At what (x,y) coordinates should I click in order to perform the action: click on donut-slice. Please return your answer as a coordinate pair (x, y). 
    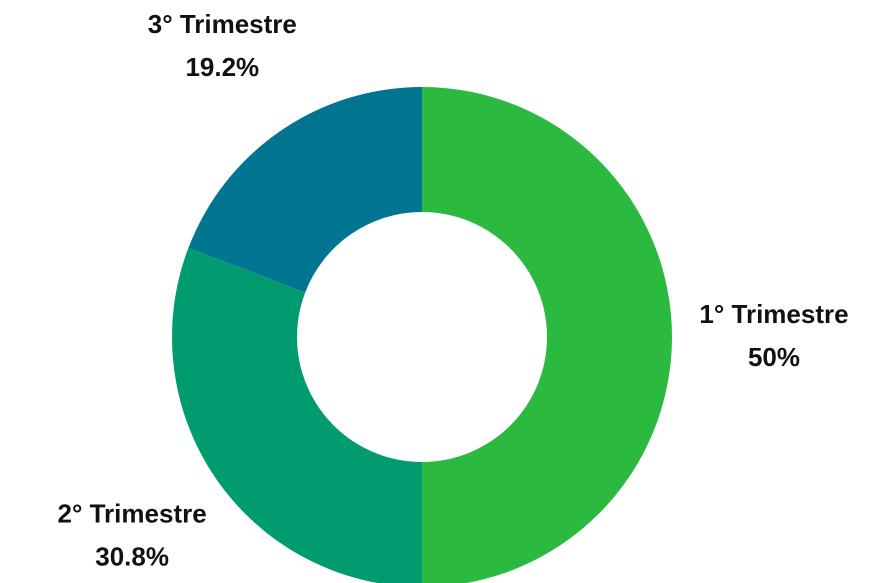
    Looking at the image, I should click on (305, 190).